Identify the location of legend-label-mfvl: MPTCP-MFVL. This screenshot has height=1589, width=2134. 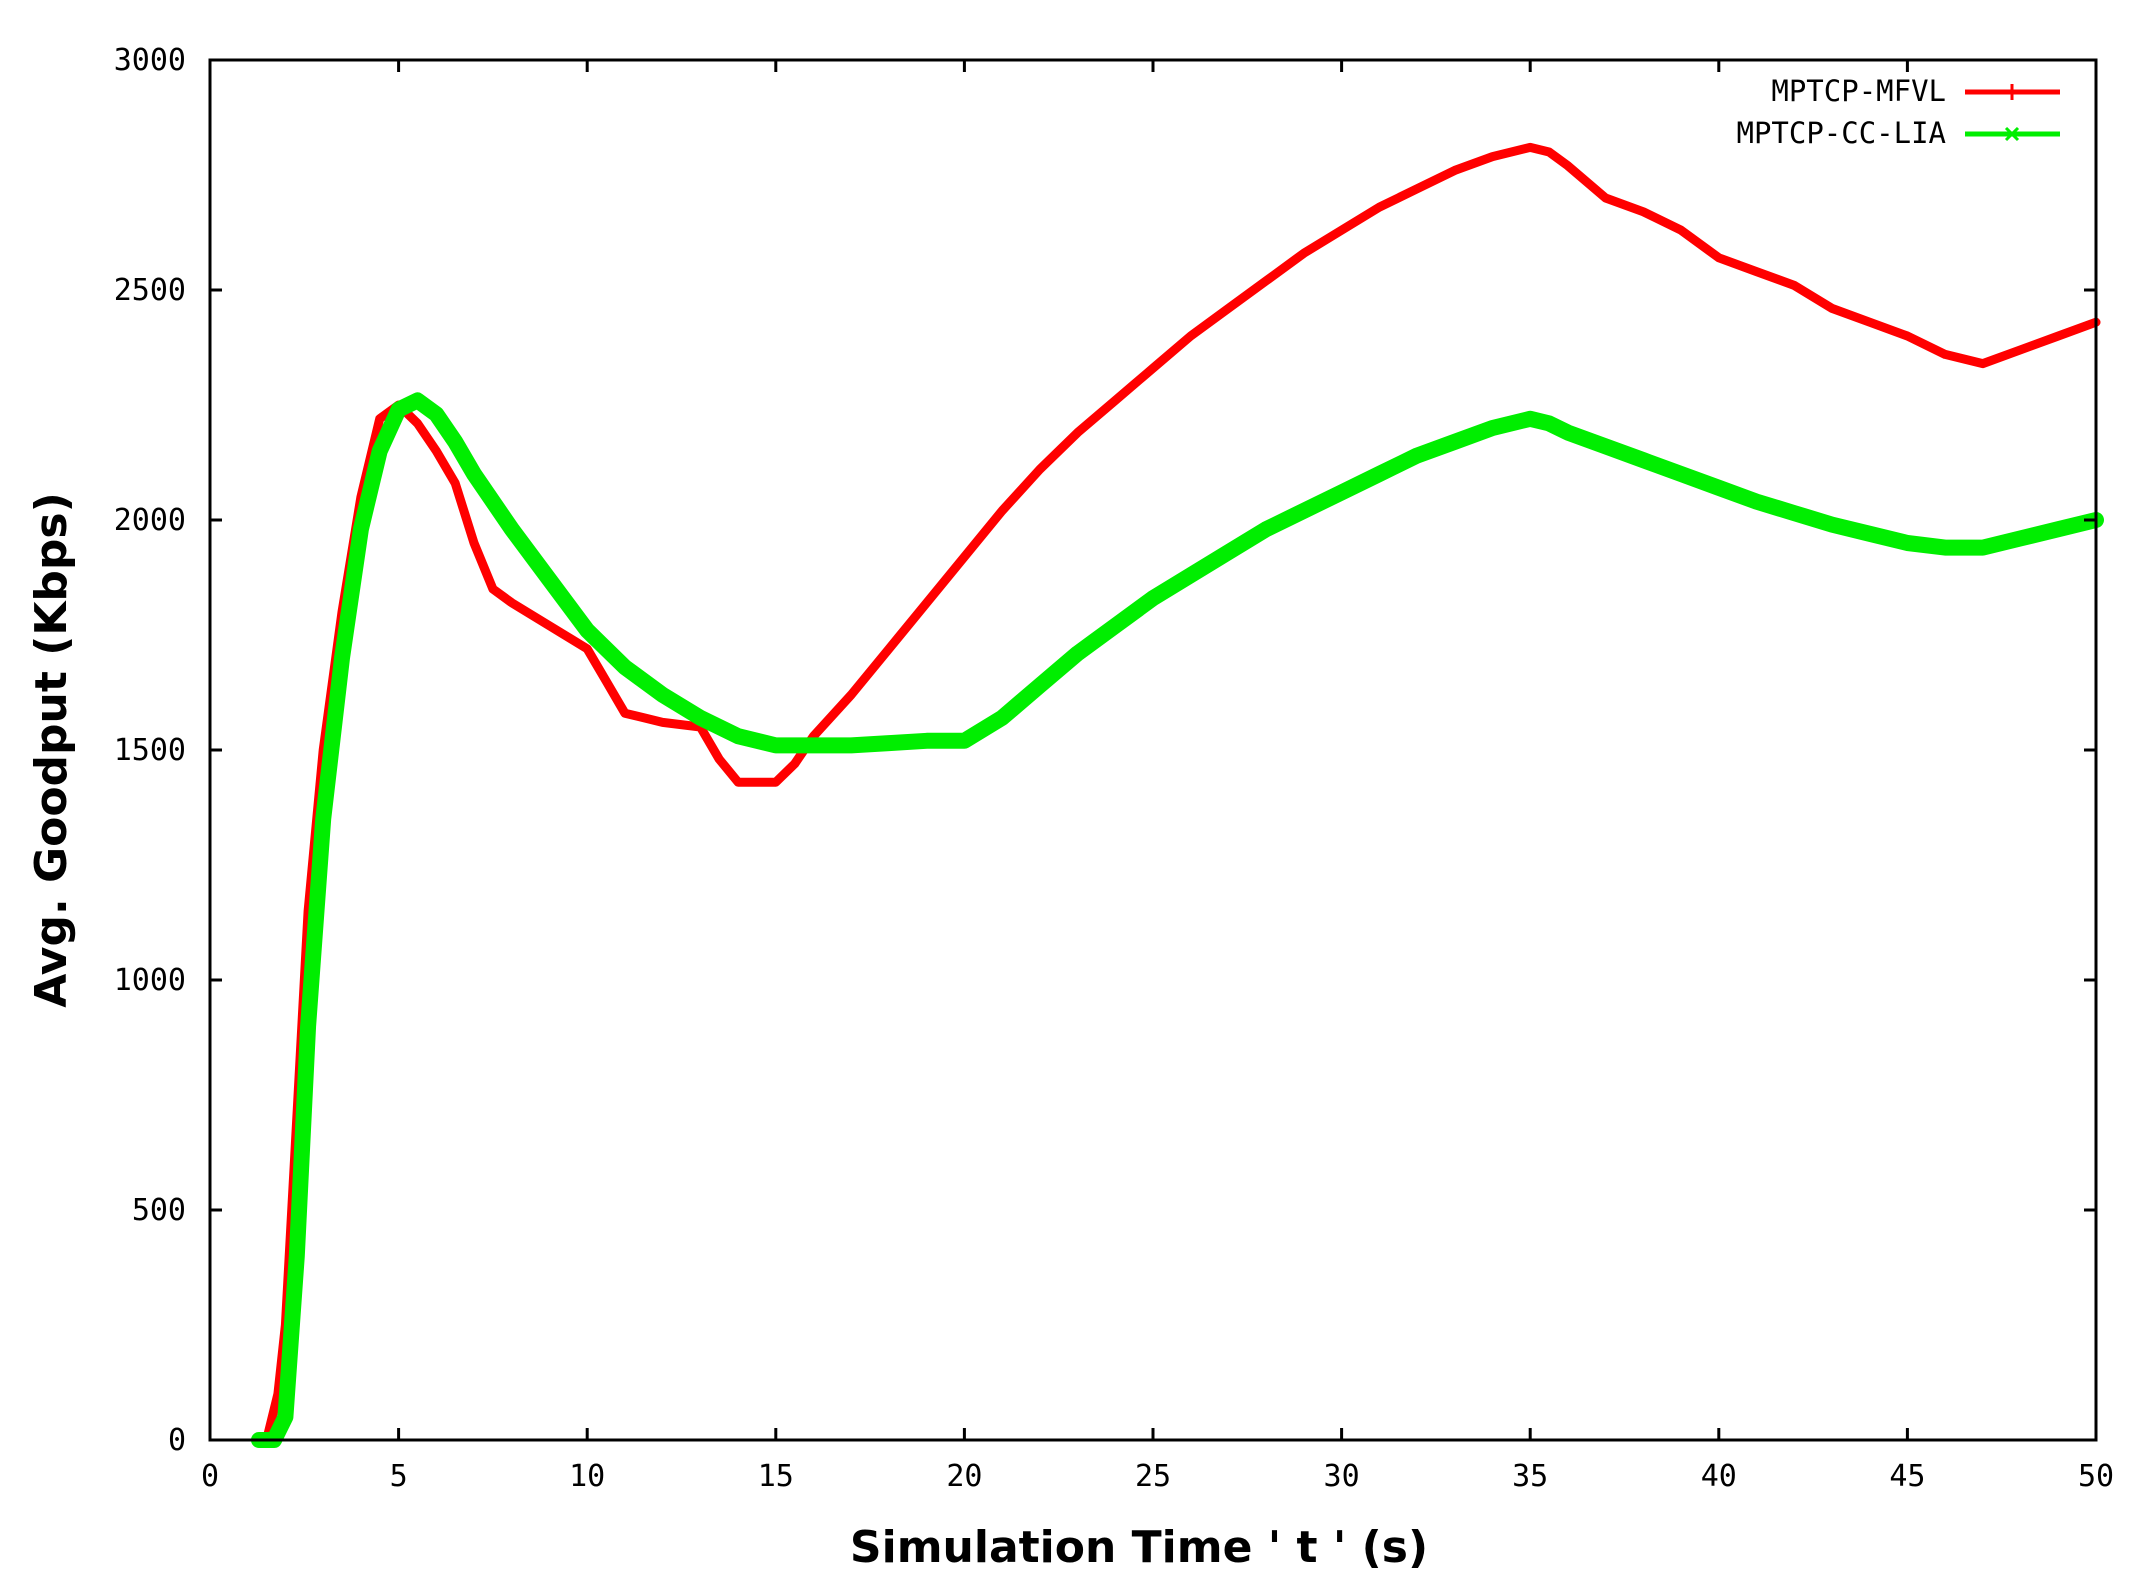
(1858, 91).